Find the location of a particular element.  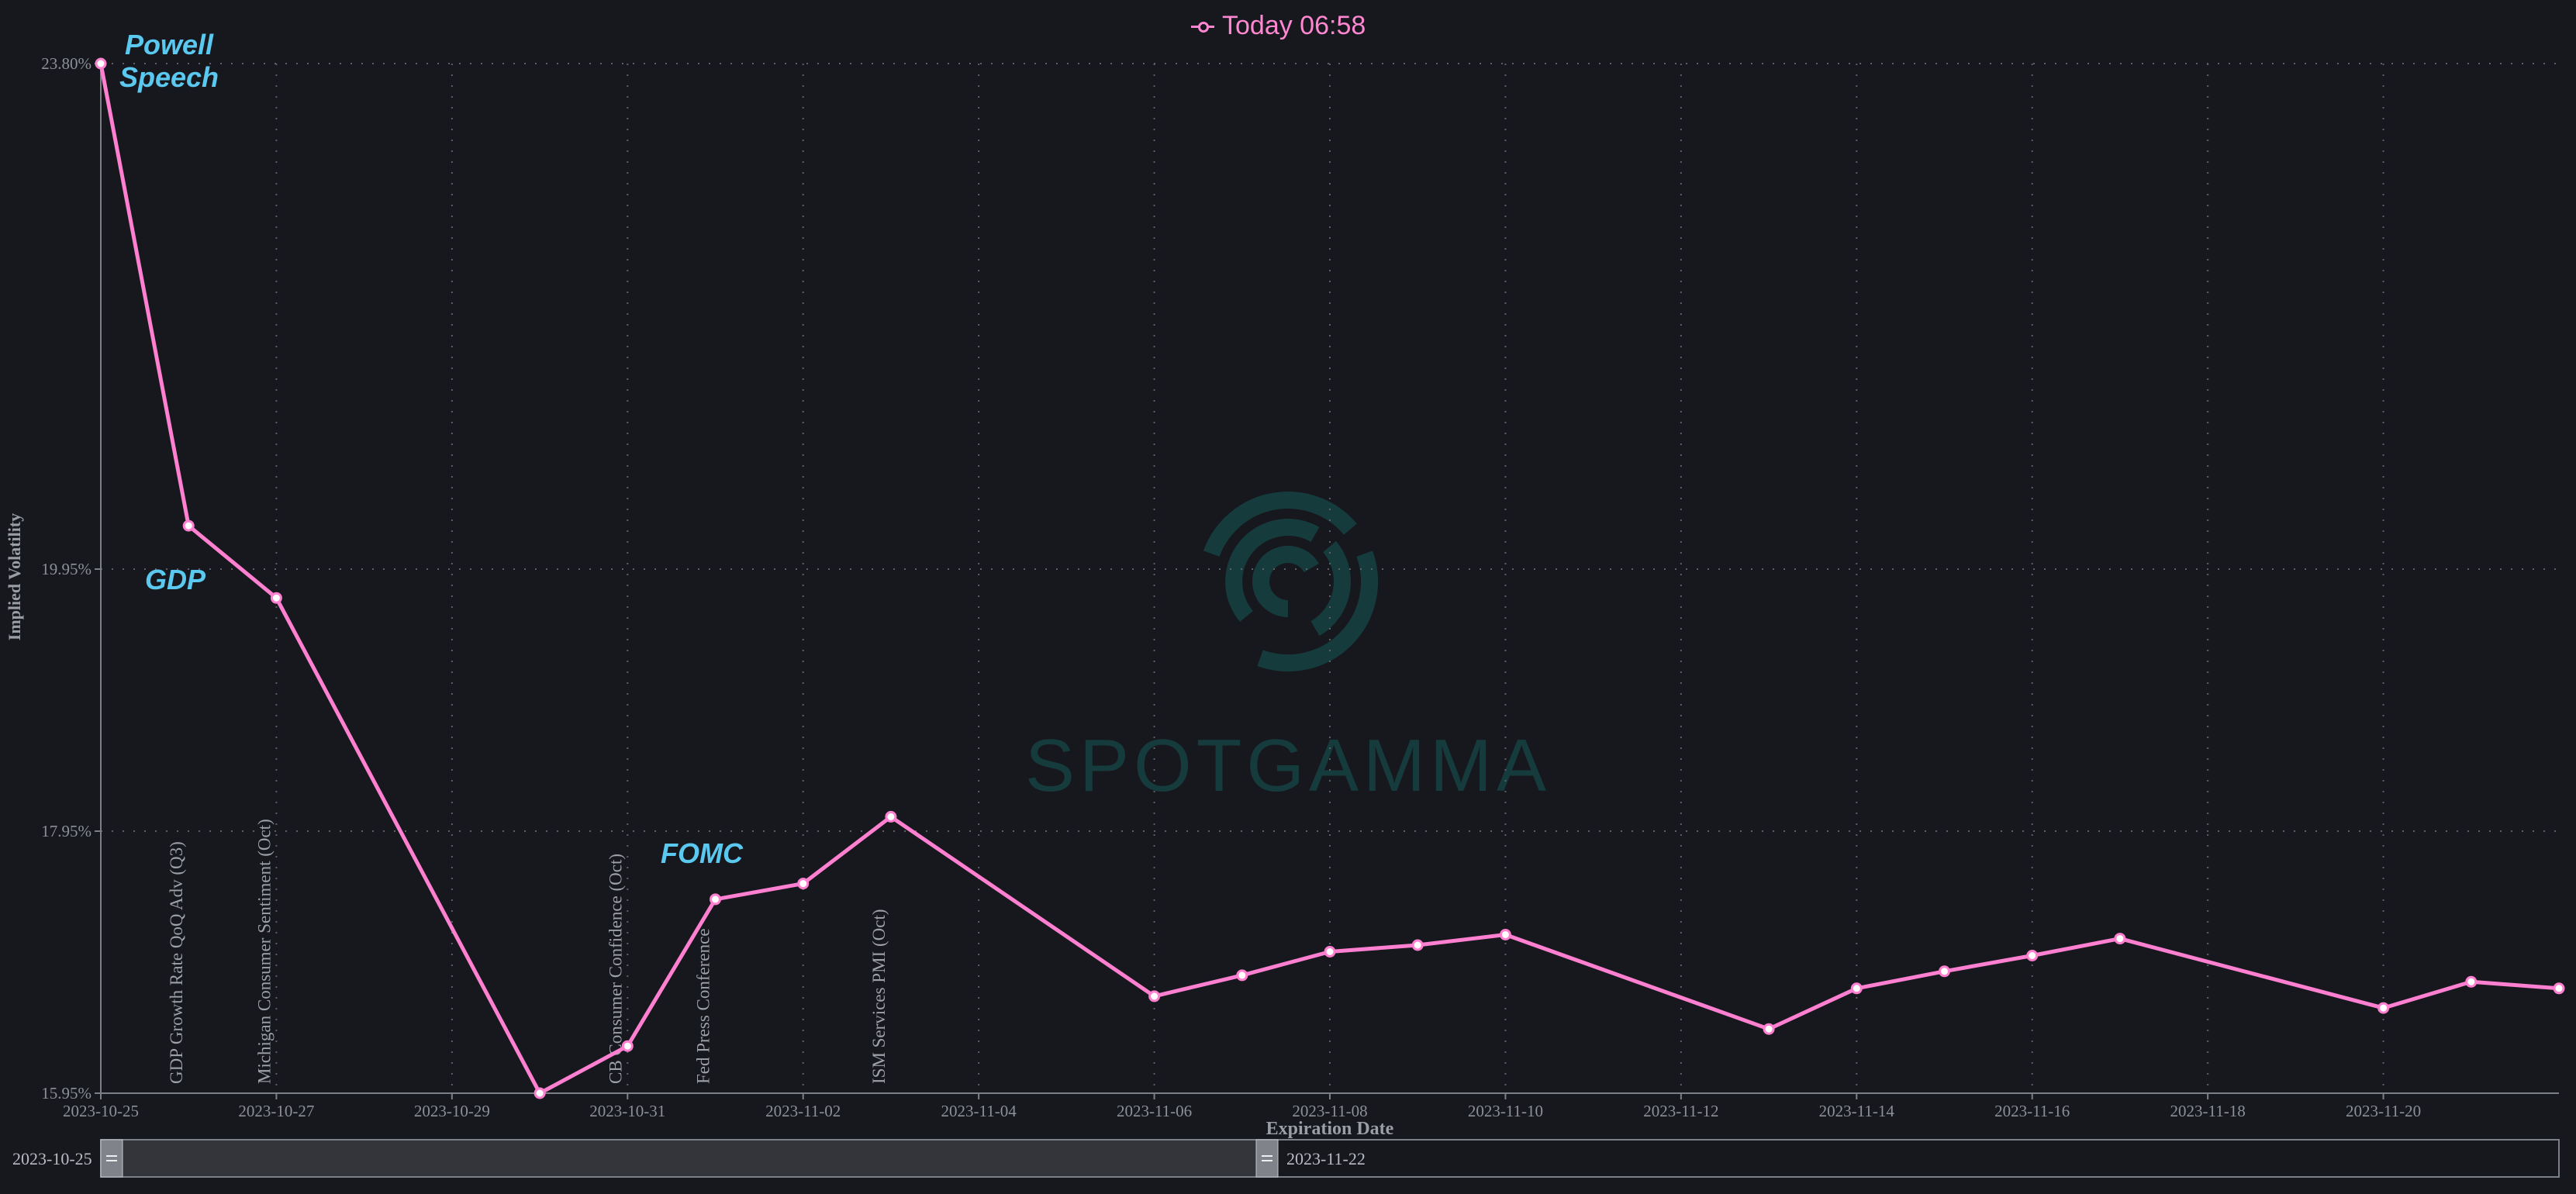

x-tick-label: 2023-11-06 is located at coordinates (1155, 1111).